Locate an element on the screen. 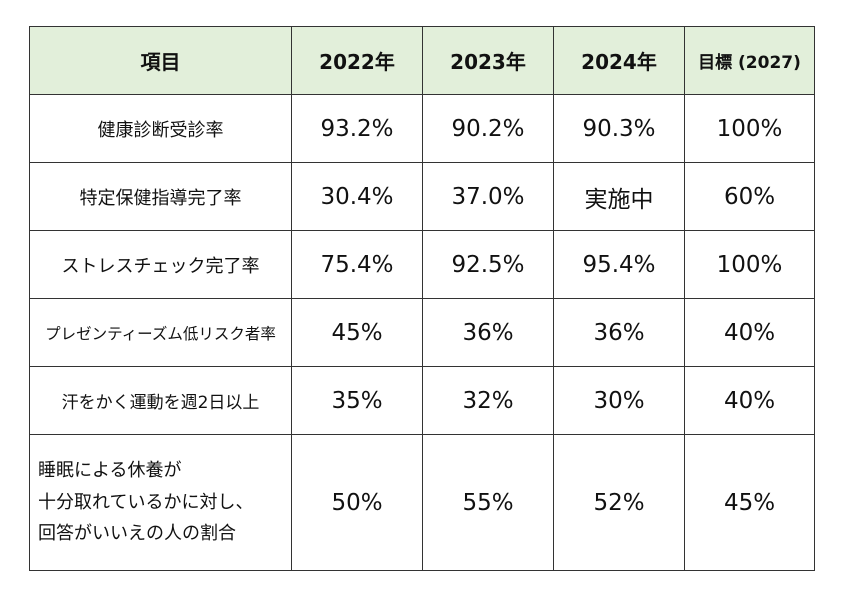 Image resolution: width=842 pixels, height=595 pixels. value-2022: 30.4% is located at coordinates (357, 196).